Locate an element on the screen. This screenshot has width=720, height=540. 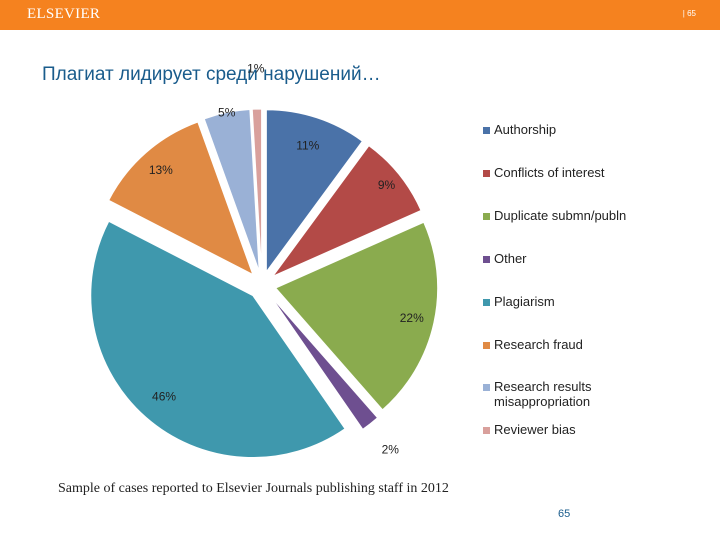
pie-slice-conflicts-of-interest is located at coordinates (346, 211).